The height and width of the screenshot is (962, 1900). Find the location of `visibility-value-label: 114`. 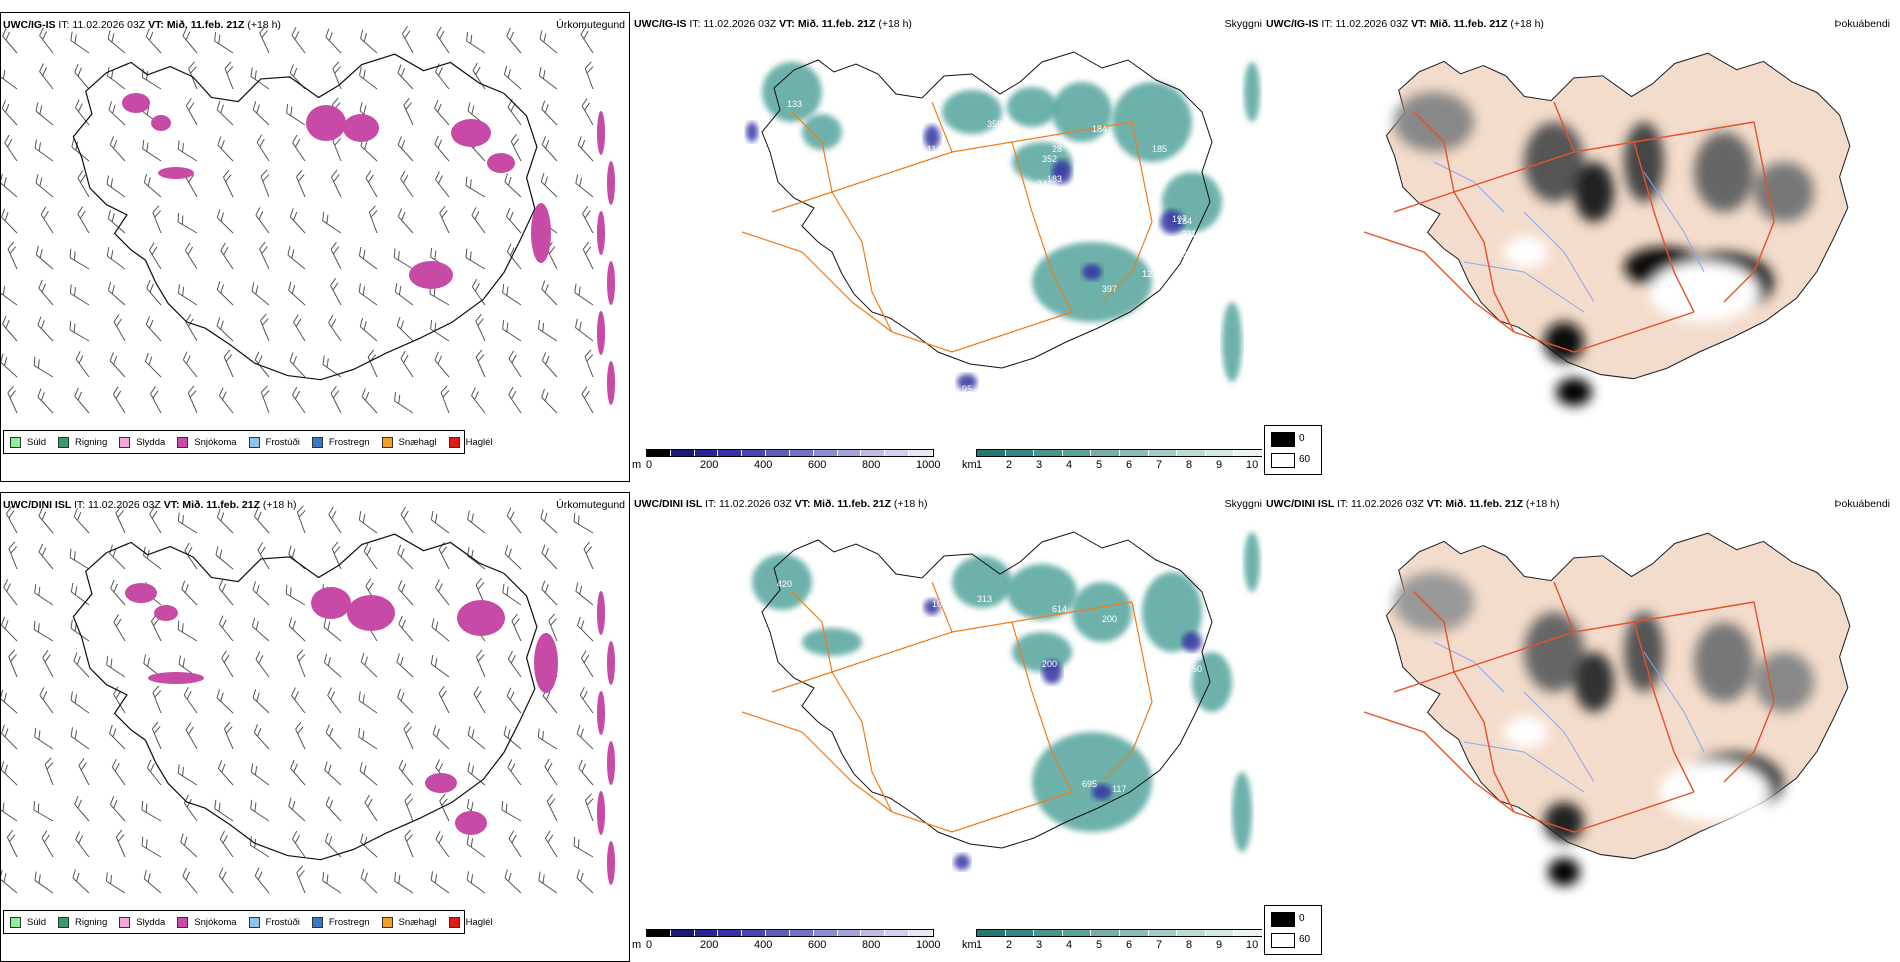

visibility-value-label: 114 is located at coordinates (934, 149).